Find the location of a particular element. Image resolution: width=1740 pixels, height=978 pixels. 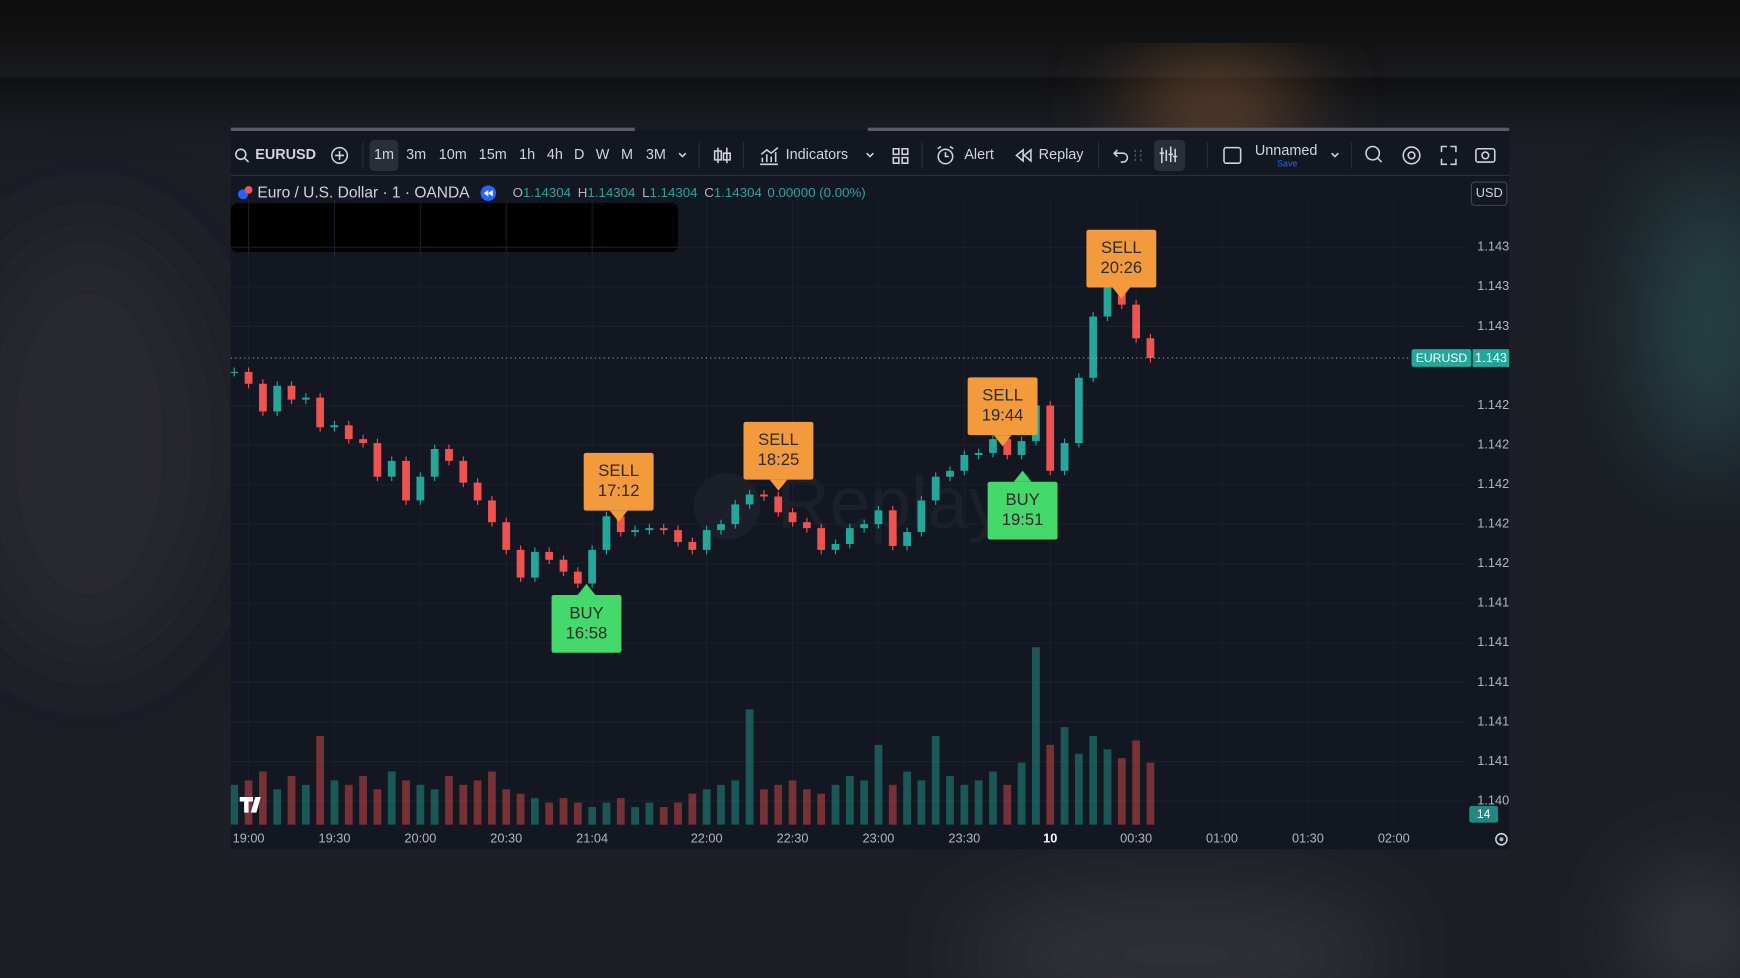

signal-time: 18:25 is located at coordinates (779, 459).